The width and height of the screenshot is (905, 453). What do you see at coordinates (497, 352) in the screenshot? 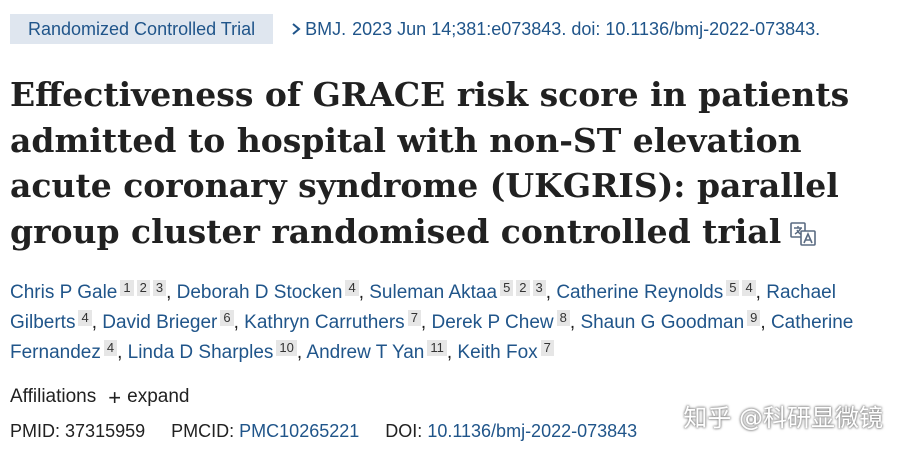
I see `author-name-link: Keith Fox` at bounding box center [497, 352].